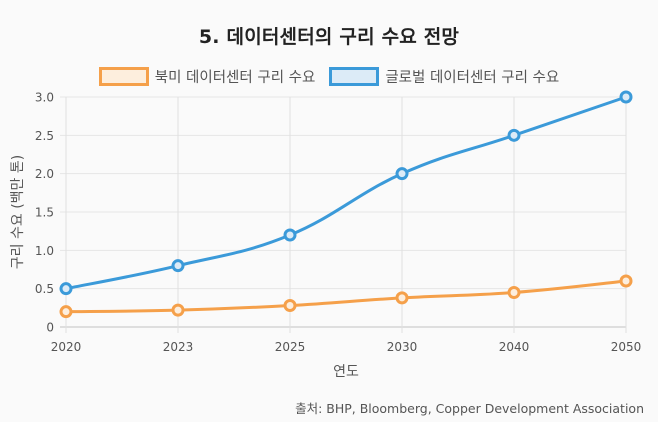  I want to click on legend-label-north-america: 북미 데이터센터 구리 수요, so click(235, 78).